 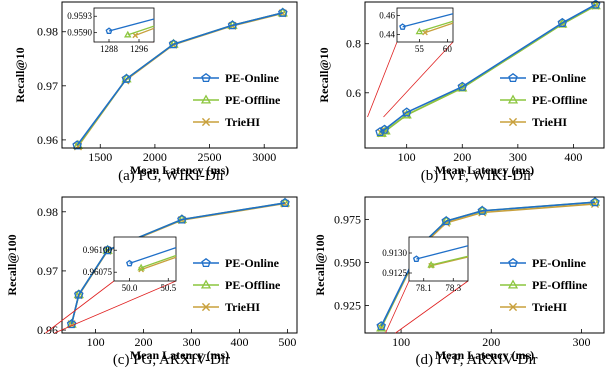 What do you see at coordinates (448, 49) in the screenshot?
I see `inset-x-tick-label: 60` at bounding box center [448, 49].